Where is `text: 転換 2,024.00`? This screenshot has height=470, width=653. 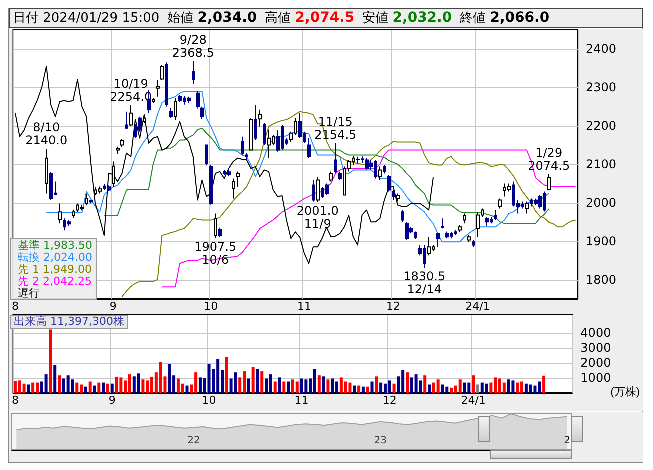 text: 転換 2,024.00 is located at coordinates (55, 257).